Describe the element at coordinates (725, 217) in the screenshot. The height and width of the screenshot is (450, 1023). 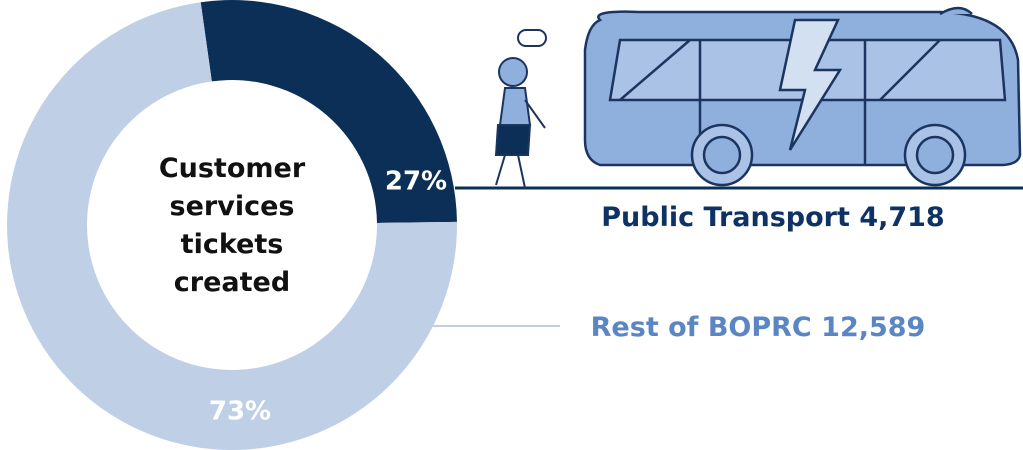
I see `category-name: Public Transport` at that location.